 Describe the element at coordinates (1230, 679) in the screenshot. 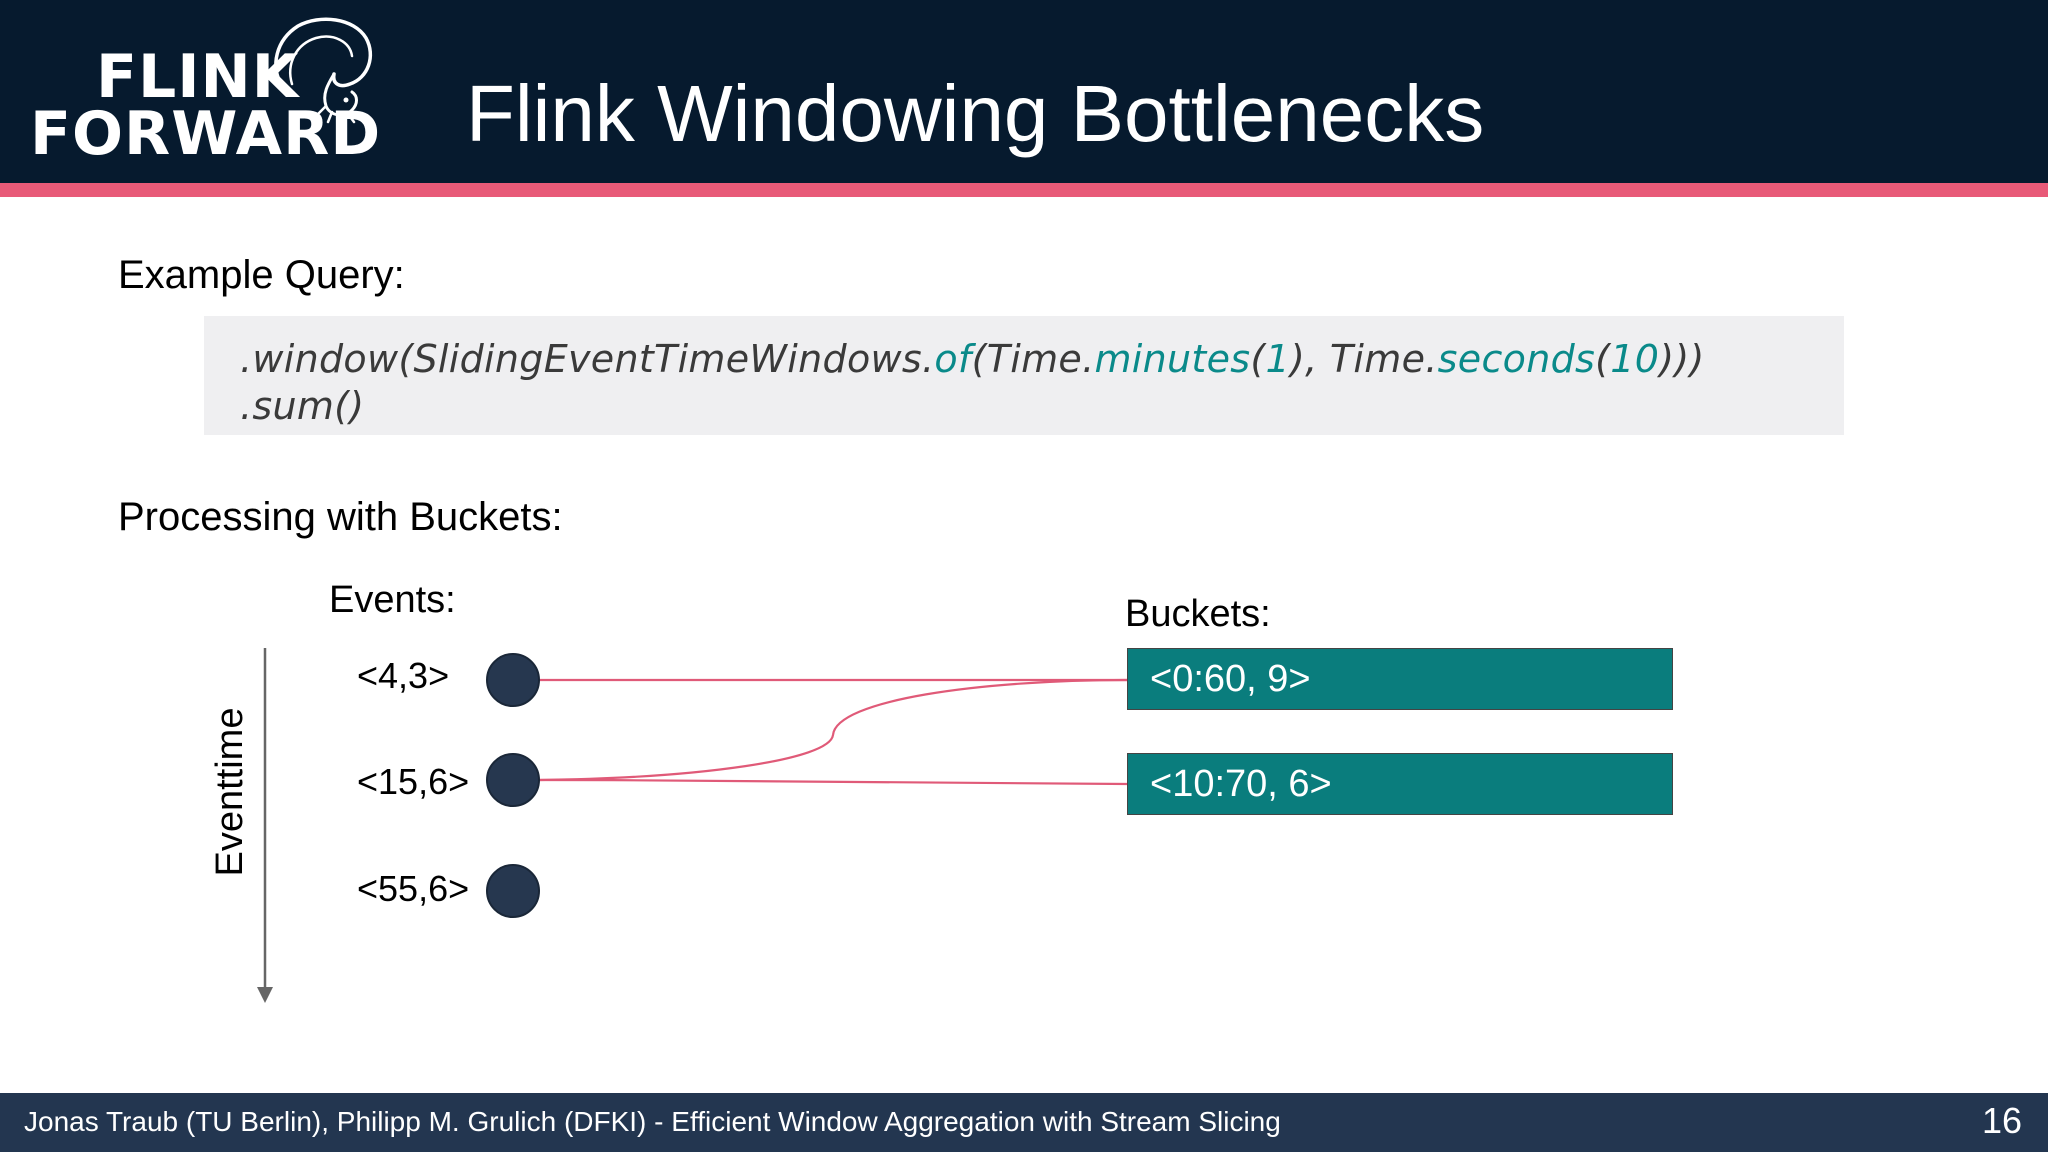

I see `bucket-label: <0:60, 9>` at that location.